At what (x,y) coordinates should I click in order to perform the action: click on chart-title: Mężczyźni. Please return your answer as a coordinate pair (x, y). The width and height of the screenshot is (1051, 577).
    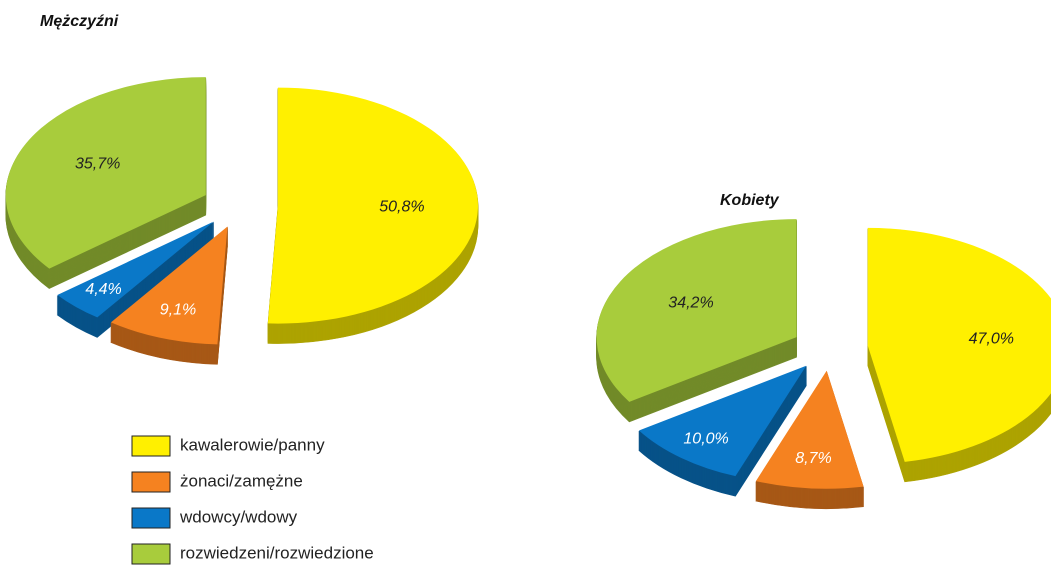
    Looking at the image, I should click on (79, 21).